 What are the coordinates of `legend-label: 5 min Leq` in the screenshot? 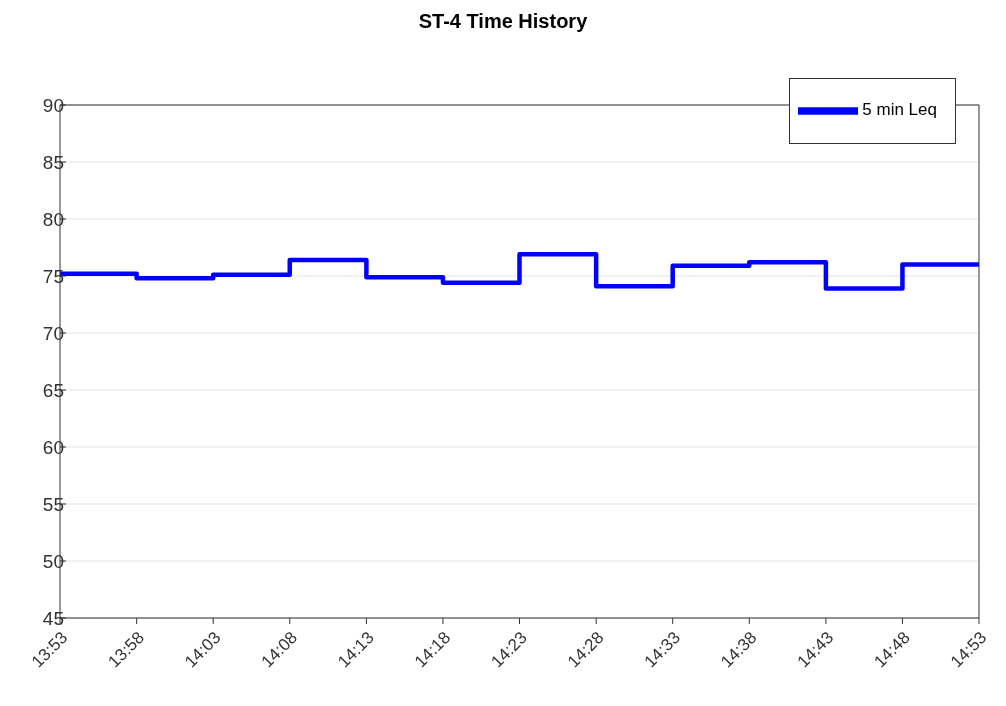 It's located at (899, 110).